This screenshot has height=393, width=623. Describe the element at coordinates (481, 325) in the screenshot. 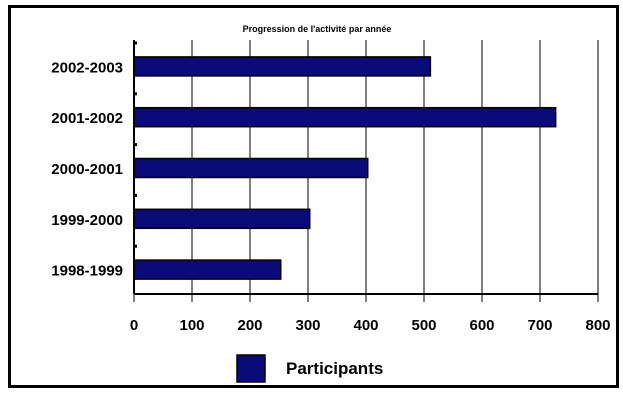

I see `x-tick-label: 600` at that location.